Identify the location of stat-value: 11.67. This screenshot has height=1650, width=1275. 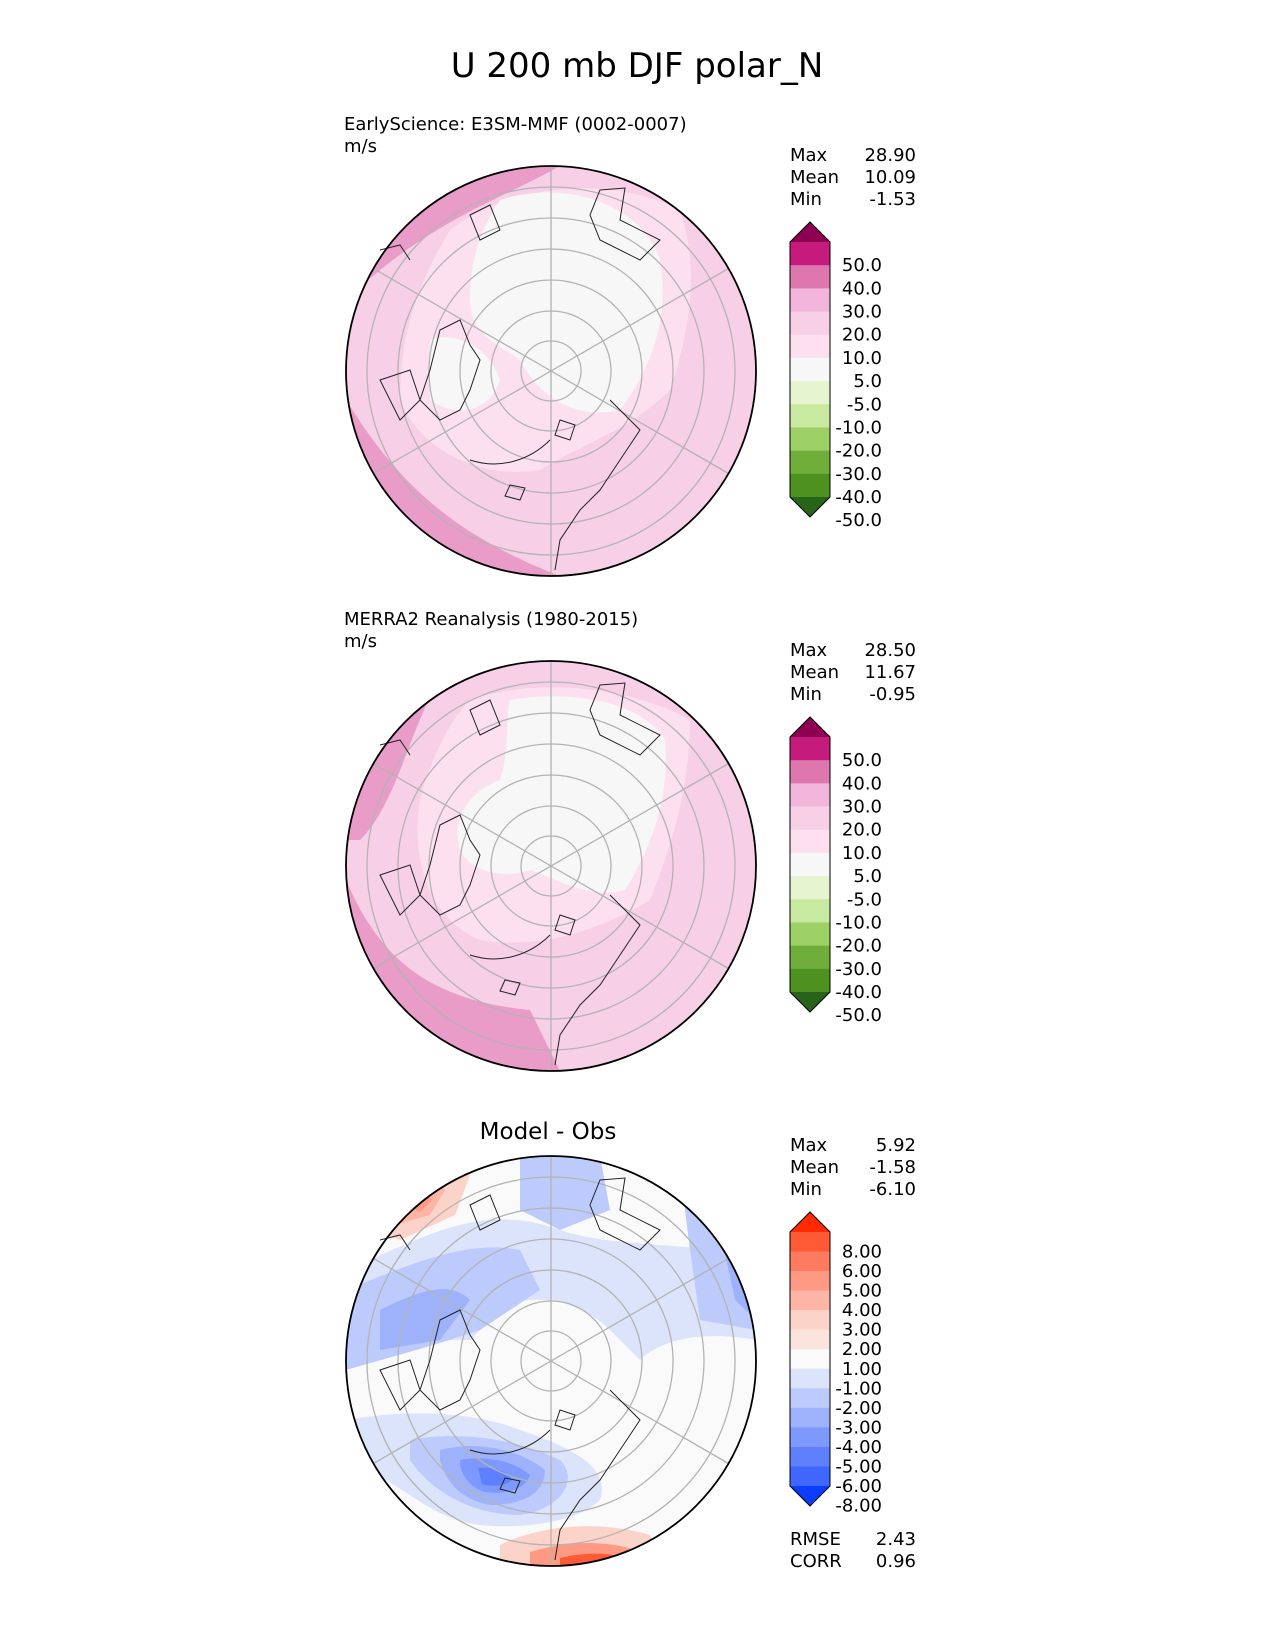
(890, 672).